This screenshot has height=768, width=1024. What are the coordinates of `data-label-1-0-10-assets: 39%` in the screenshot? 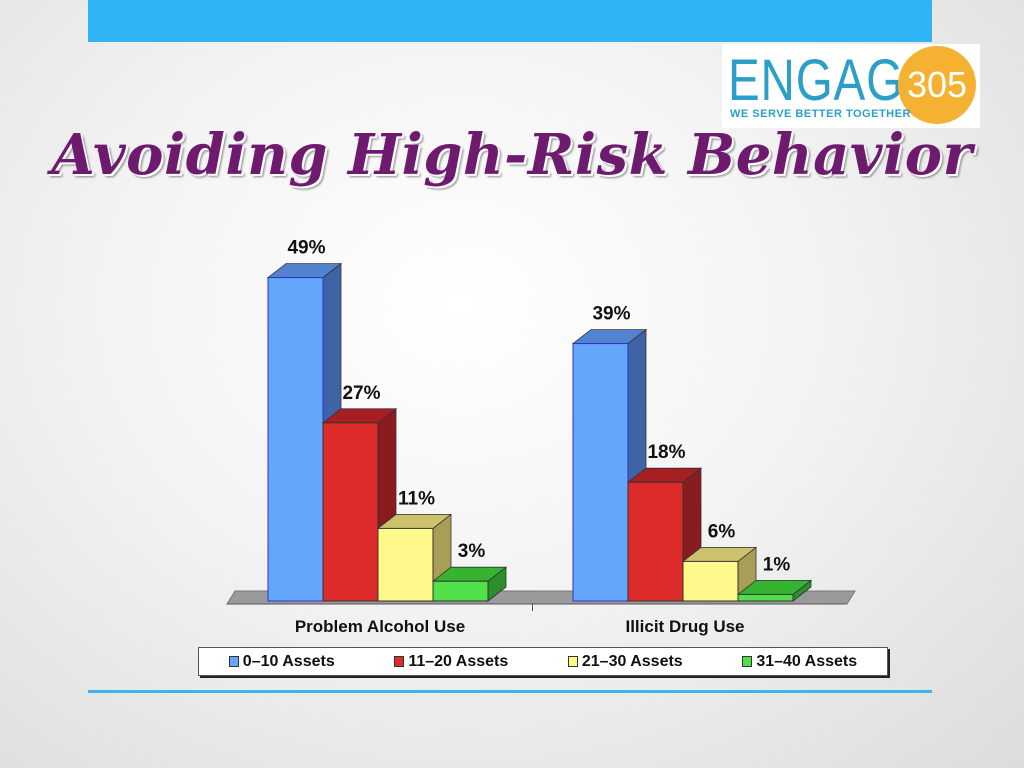 It's located at (611, 314).